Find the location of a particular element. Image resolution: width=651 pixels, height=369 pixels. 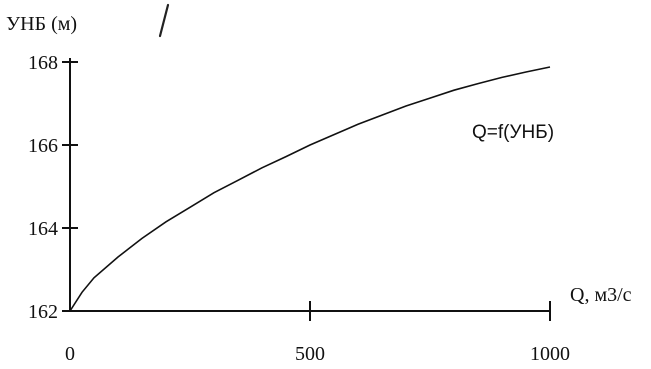

x-tick-label: 0 is located at coordinates (70, 354).